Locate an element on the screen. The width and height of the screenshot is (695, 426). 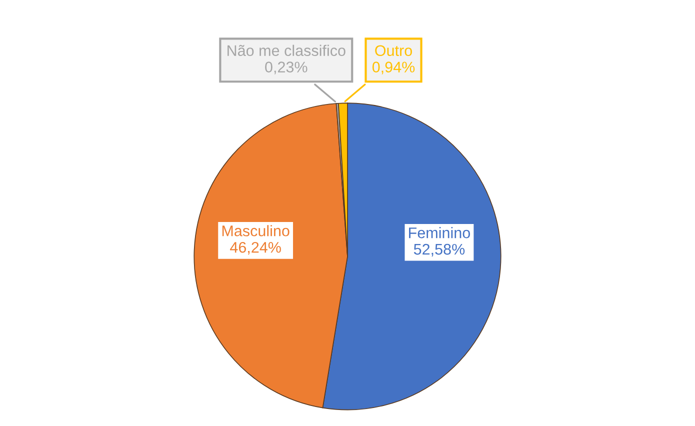
slice-label: Masculino is located at coordinates (256, 230).